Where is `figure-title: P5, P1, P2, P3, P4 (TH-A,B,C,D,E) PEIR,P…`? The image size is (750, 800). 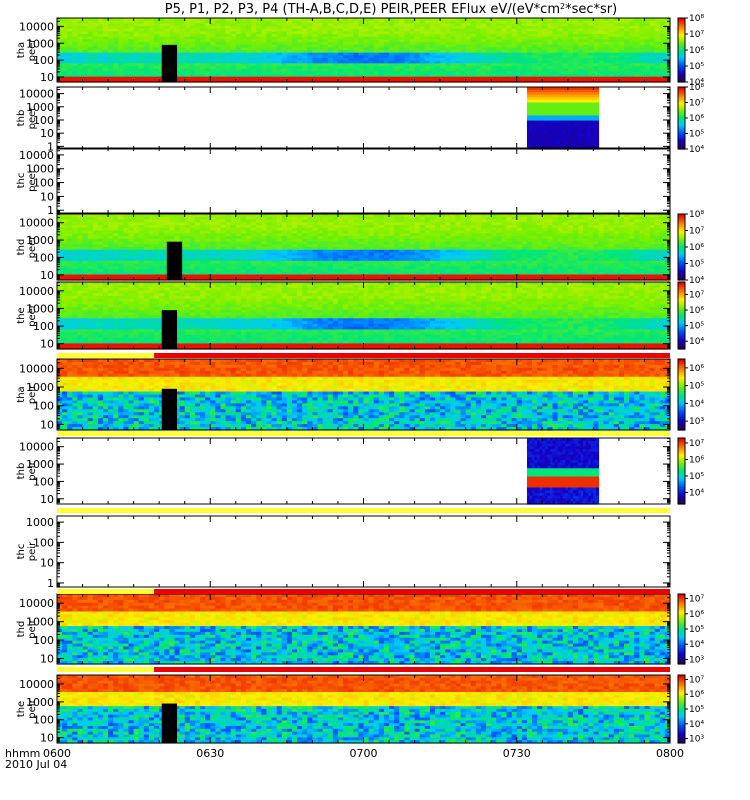
figure-title: P5, P1, P2, P3, P4 (TH-A,B,C,D,E) PEIR,P… is located at coordinates (391, 10).